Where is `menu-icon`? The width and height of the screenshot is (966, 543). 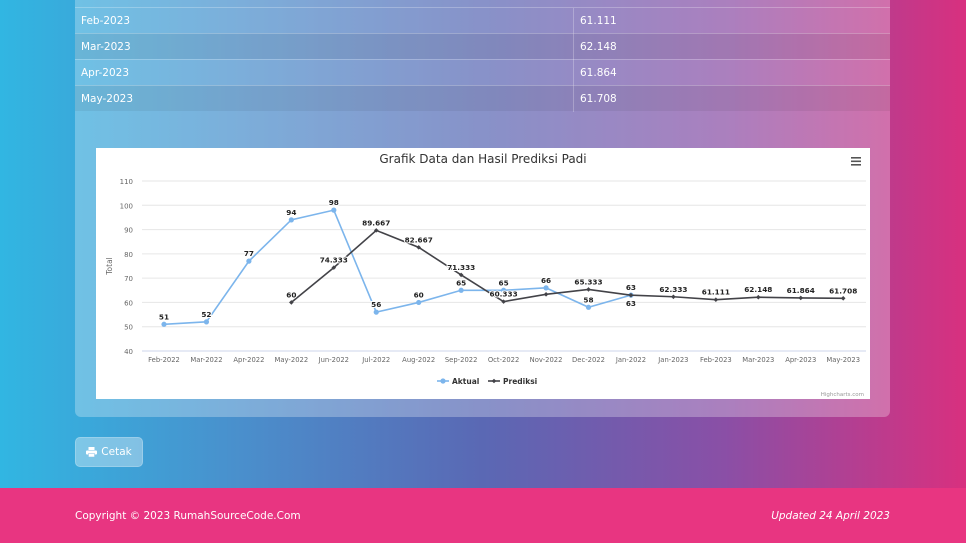
menu-icon is located at coordinates (856, 158).